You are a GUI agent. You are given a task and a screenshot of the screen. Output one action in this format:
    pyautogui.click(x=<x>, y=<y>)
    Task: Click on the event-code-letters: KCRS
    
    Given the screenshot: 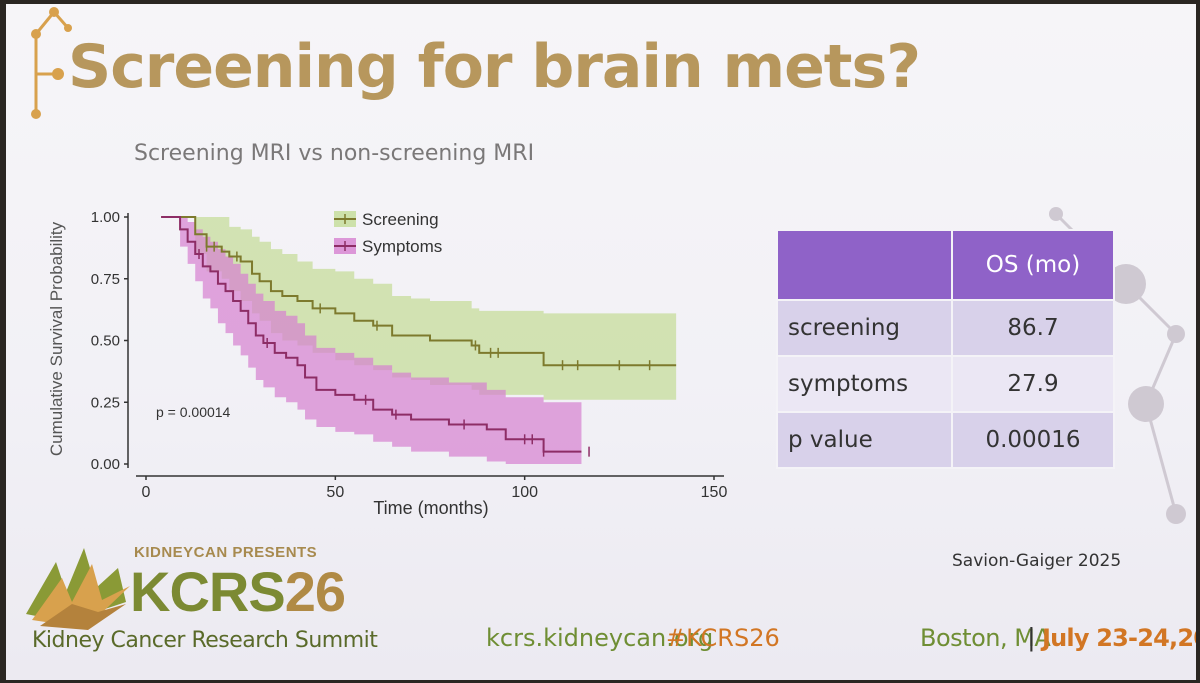 What is the action you would take?
    pyautogui.click(x=208, y=591)
    